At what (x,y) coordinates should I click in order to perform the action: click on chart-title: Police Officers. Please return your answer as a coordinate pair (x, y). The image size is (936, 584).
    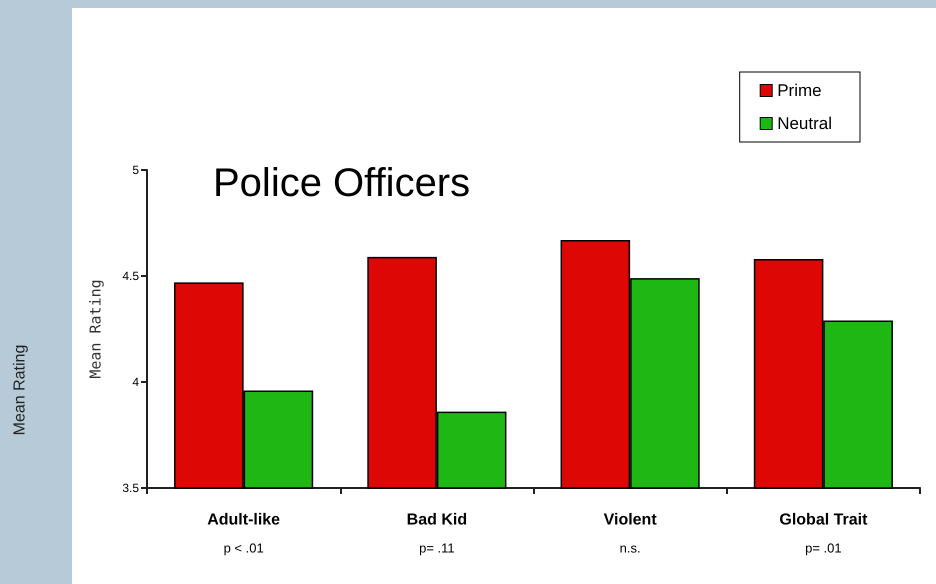
    Looking at the image, I should click on (341, 183).